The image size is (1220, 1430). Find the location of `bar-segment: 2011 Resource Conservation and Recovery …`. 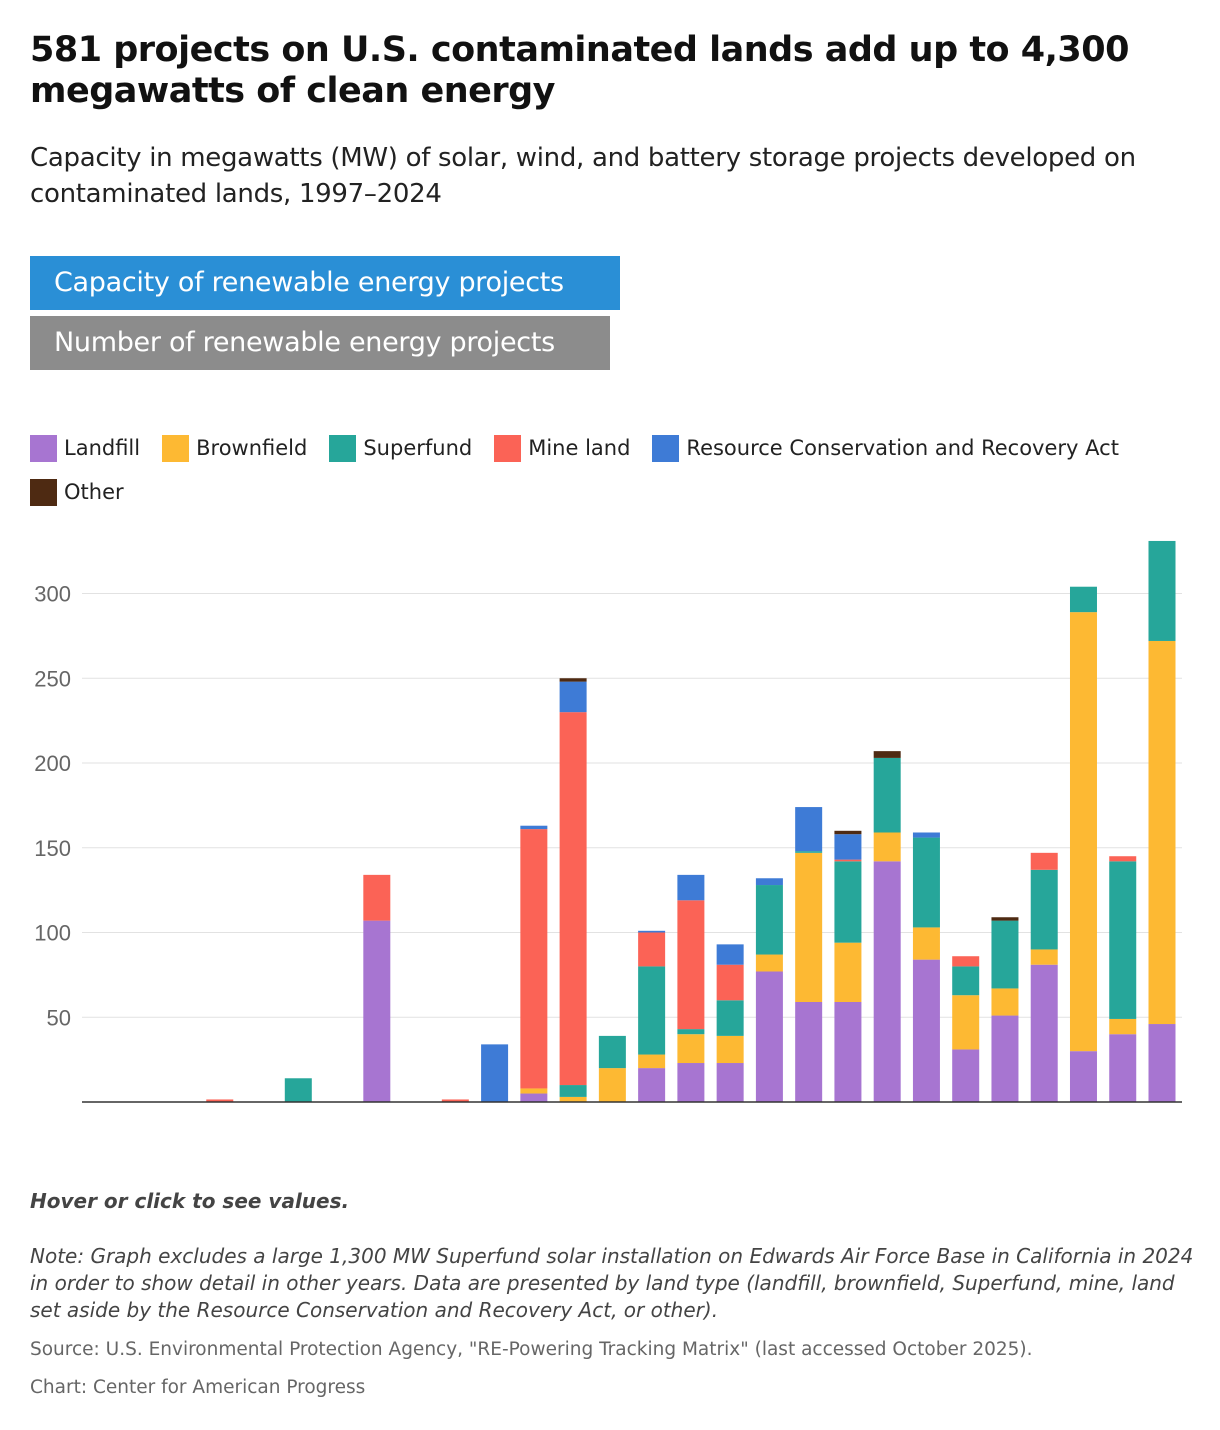

bar-segment: 2011 Resource Conservation and Recovery … is located at coordinates (652, 931).